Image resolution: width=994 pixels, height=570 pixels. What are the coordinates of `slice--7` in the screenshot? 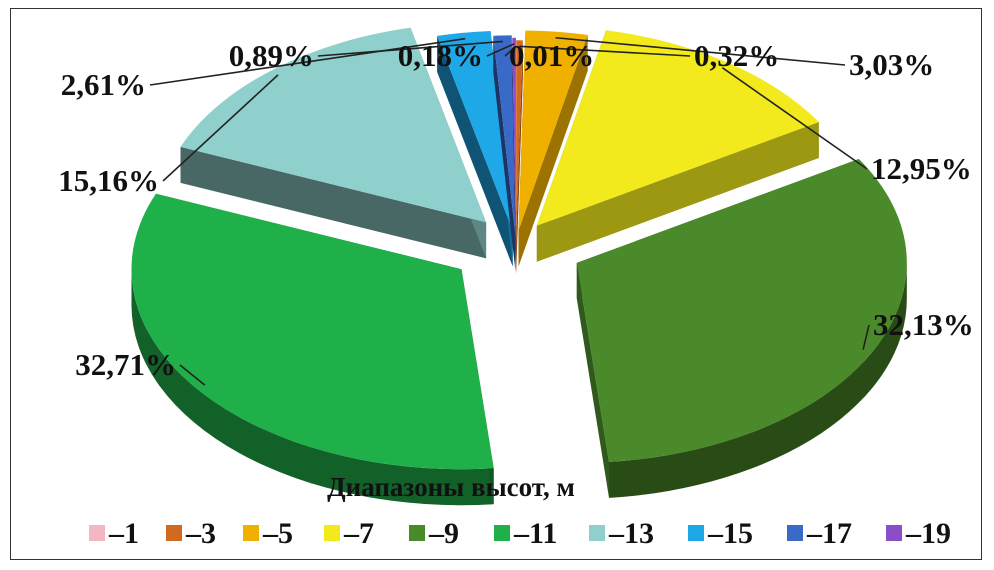 It's located at (677, 146).